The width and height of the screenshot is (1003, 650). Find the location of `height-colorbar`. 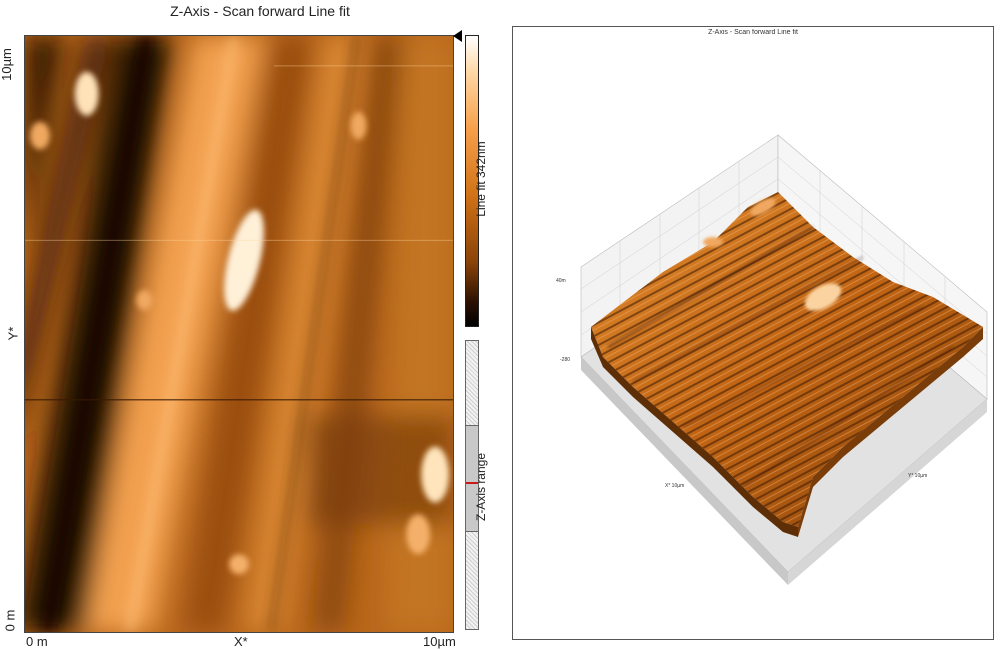

height-colorbar is located at coordinates (472, 181).